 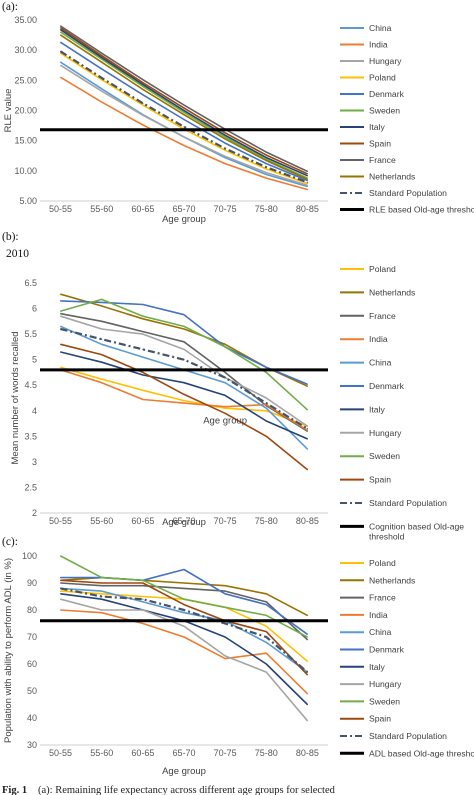 What do you see at coordinates (10, 542) in the screenshot?
I see `chart3-panel-label: (c):` at bounding box center [10, 542].